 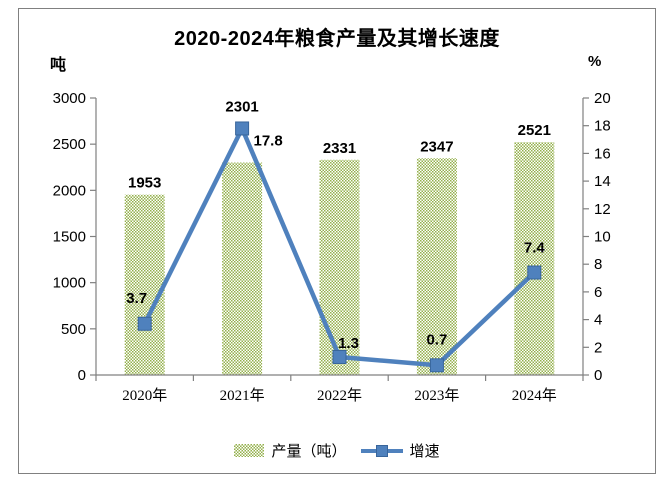 I want to click on right-axis-tick-label: 20, so click(x=602, y=98).